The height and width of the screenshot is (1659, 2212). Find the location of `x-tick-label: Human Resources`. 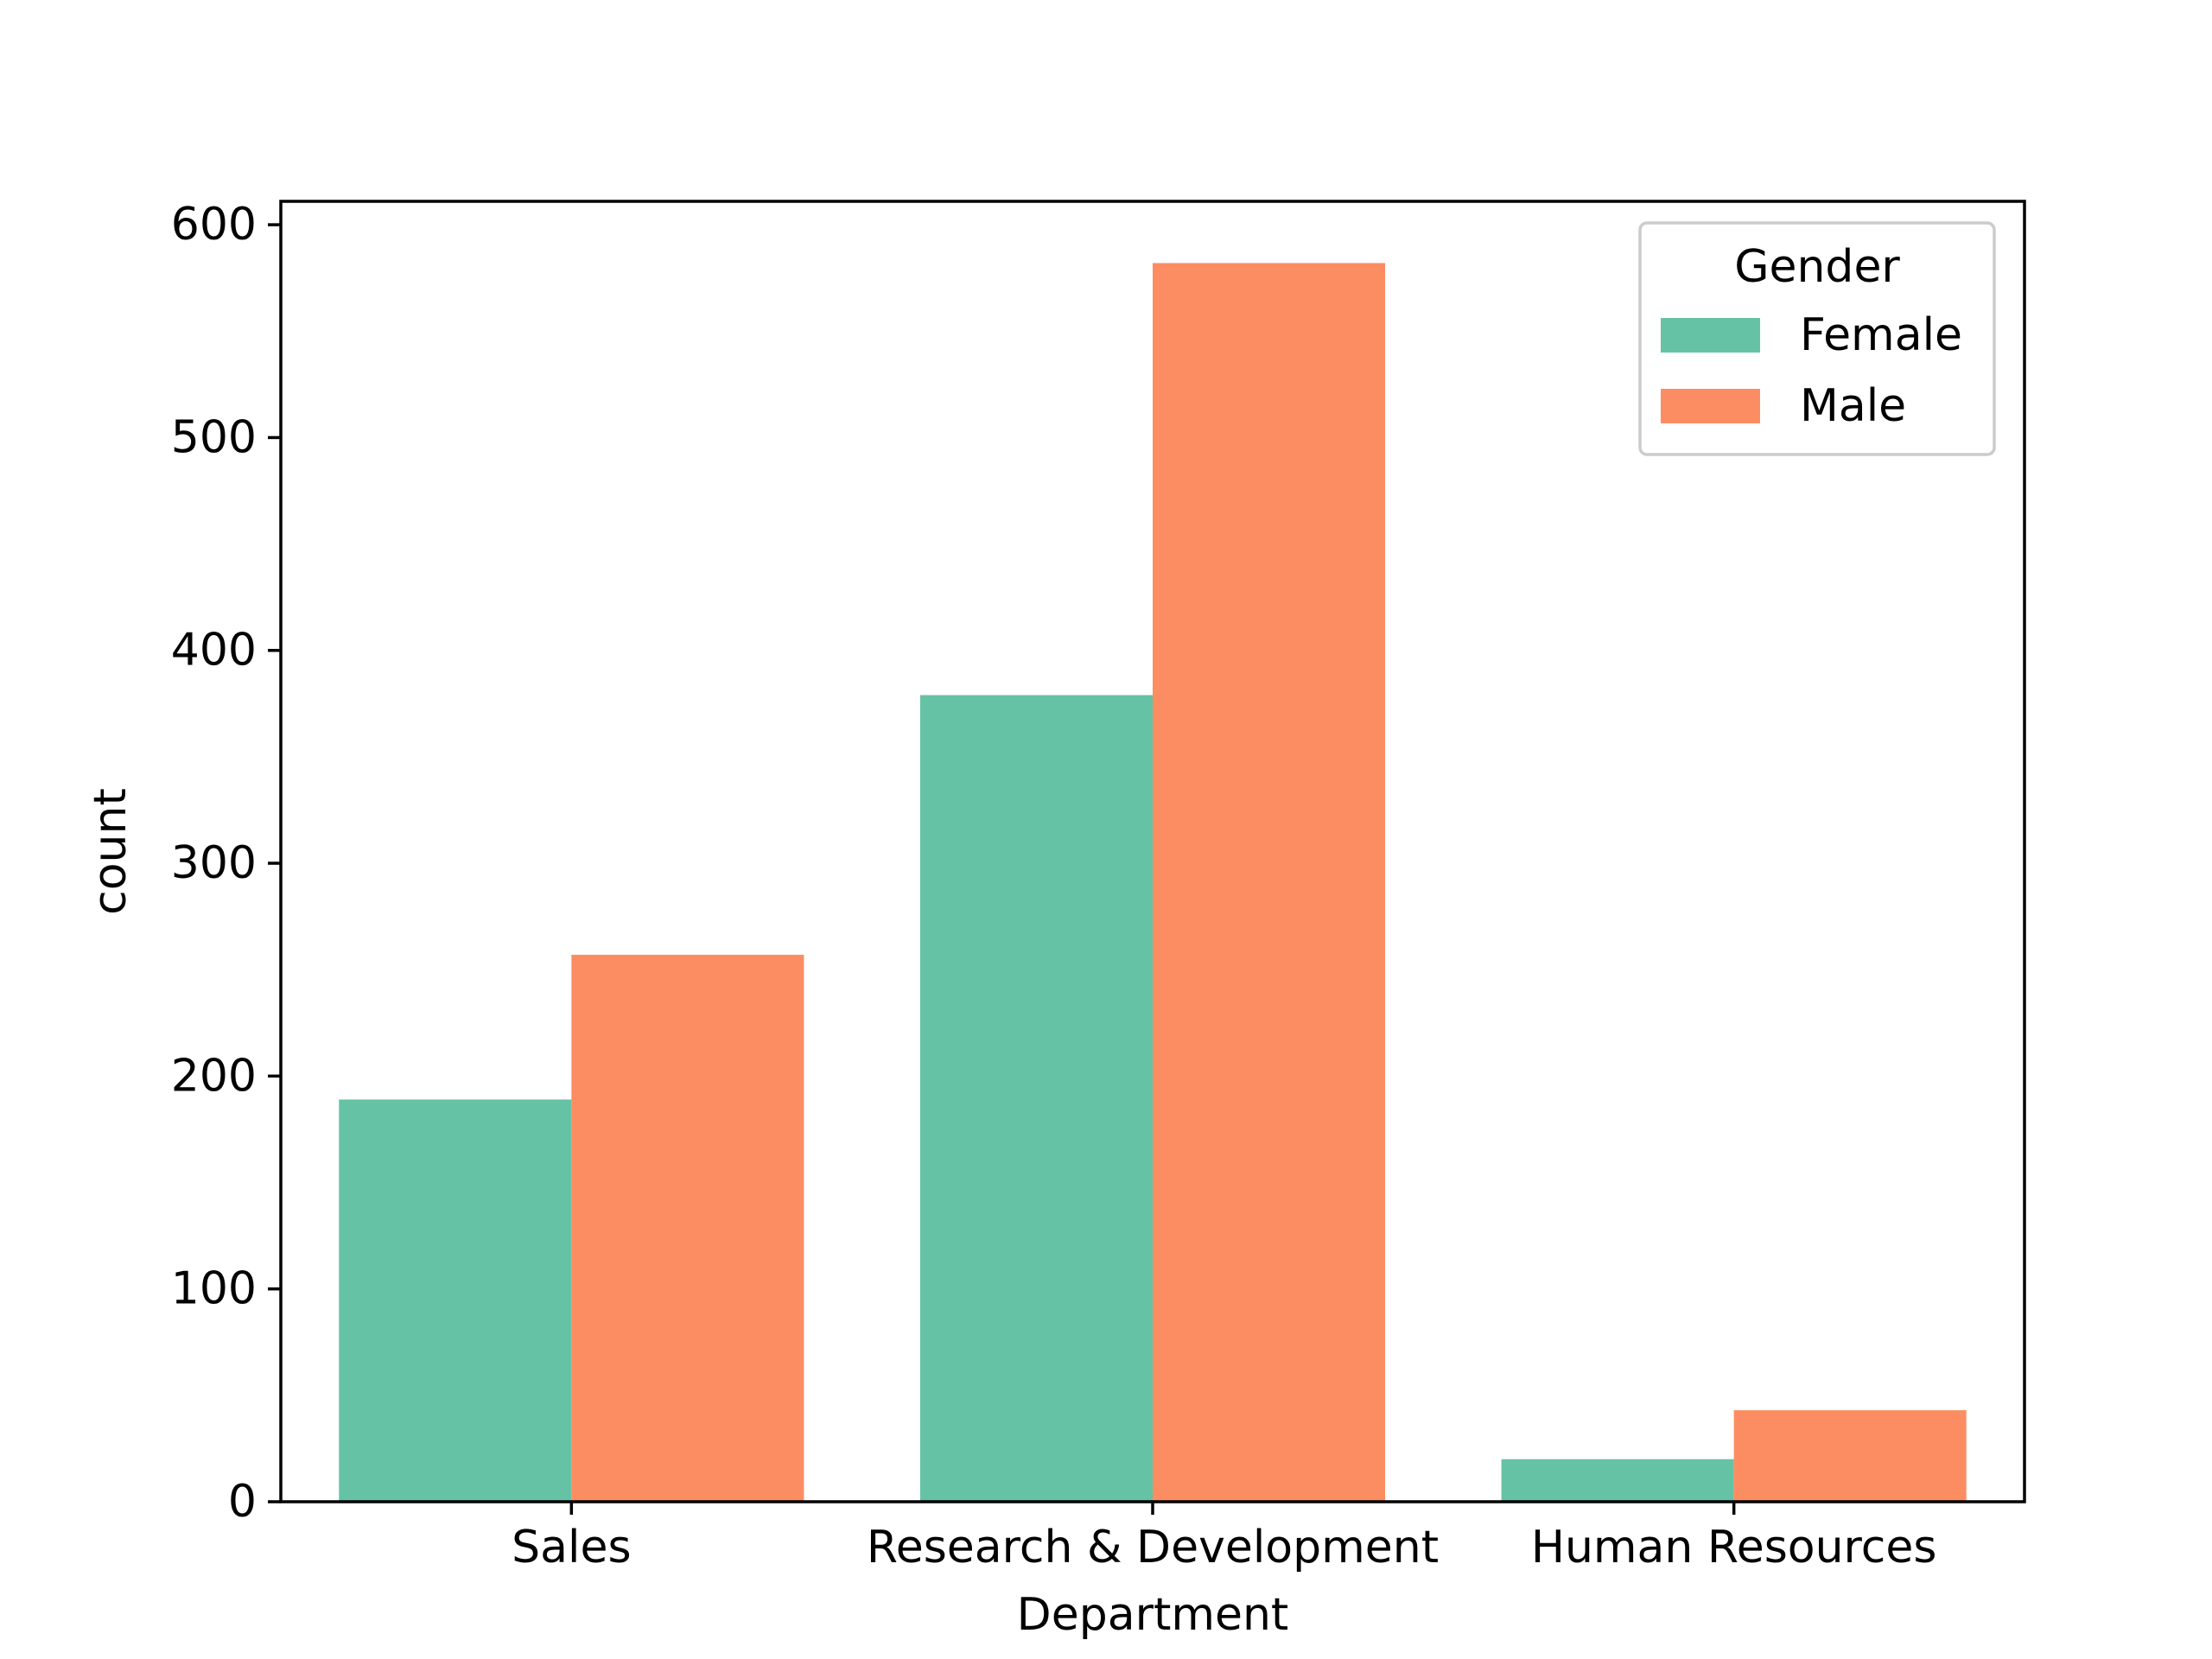

x-tick-label: Human Resources is located at coordinates (1734, 1547).